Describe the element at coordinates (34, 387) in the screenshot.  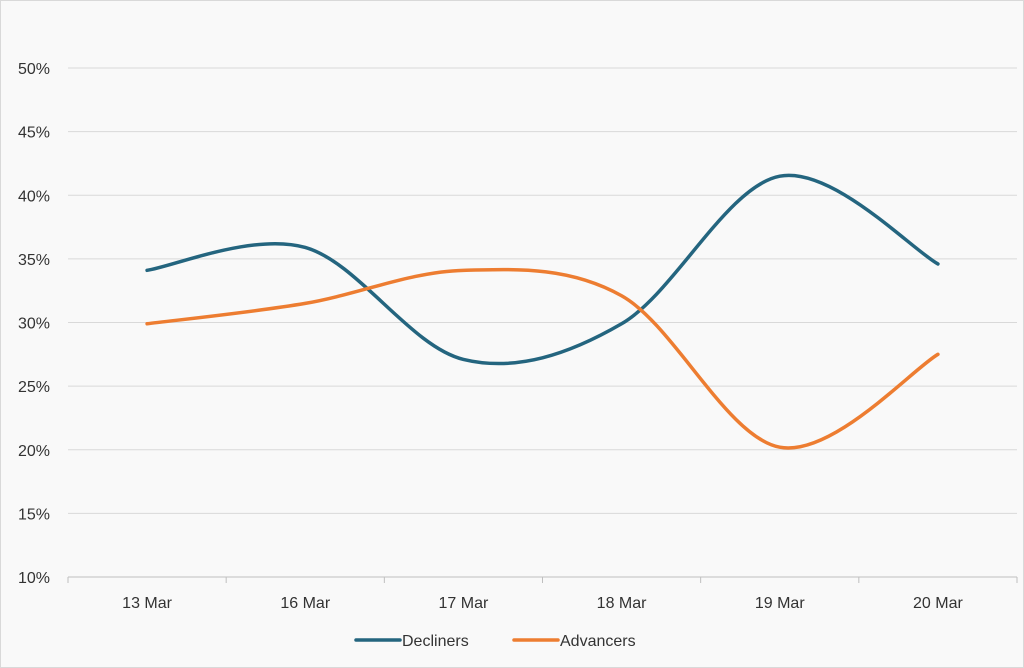
I see `y-tick-label: 25%` at that location.